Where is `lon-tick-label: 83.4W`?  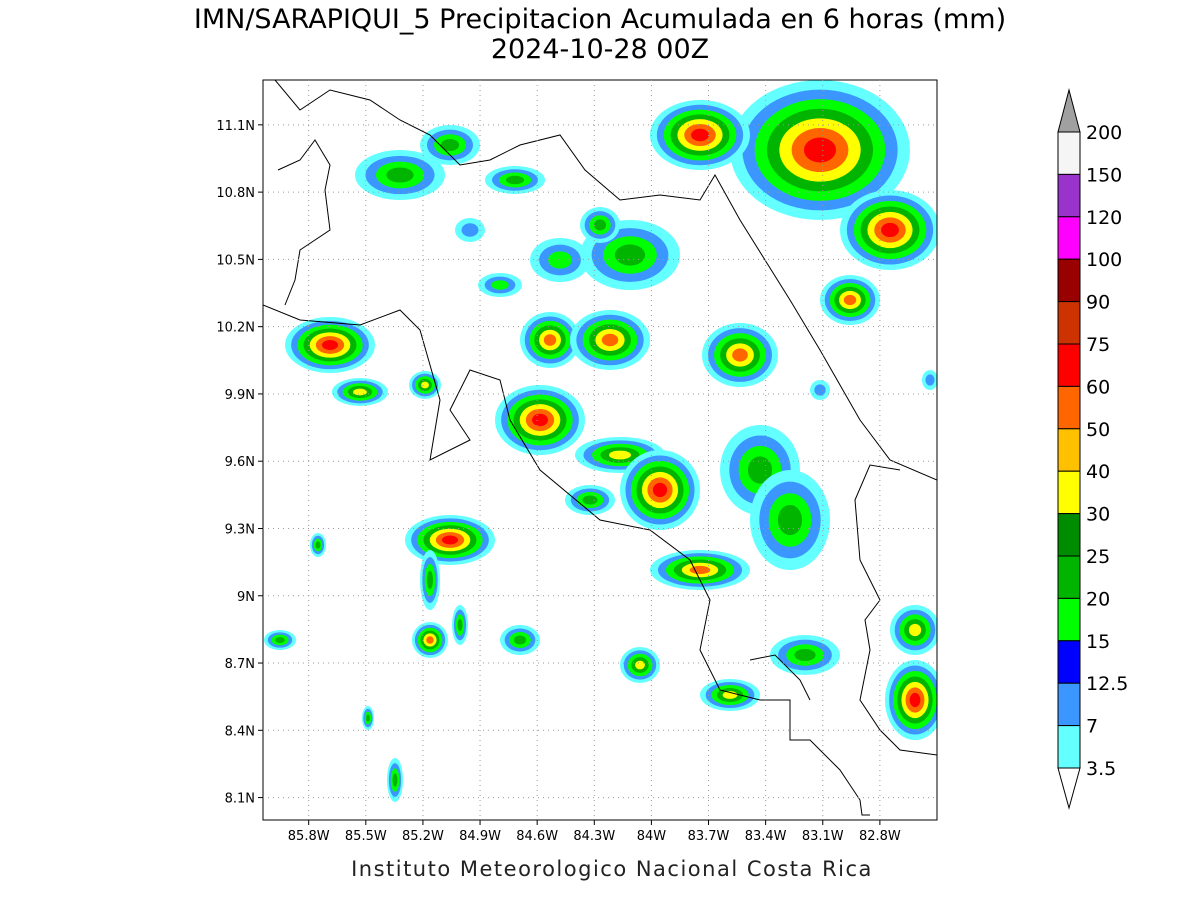
lon-tick-label: 83.4W is located at coordinates (766, 836).